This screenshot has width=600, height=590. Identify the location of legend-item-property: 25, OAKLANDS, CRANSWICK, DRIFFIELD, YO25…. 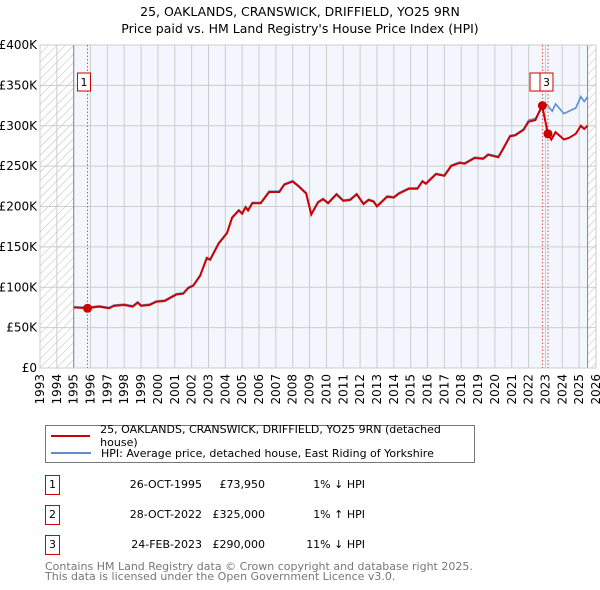
(260, 436).